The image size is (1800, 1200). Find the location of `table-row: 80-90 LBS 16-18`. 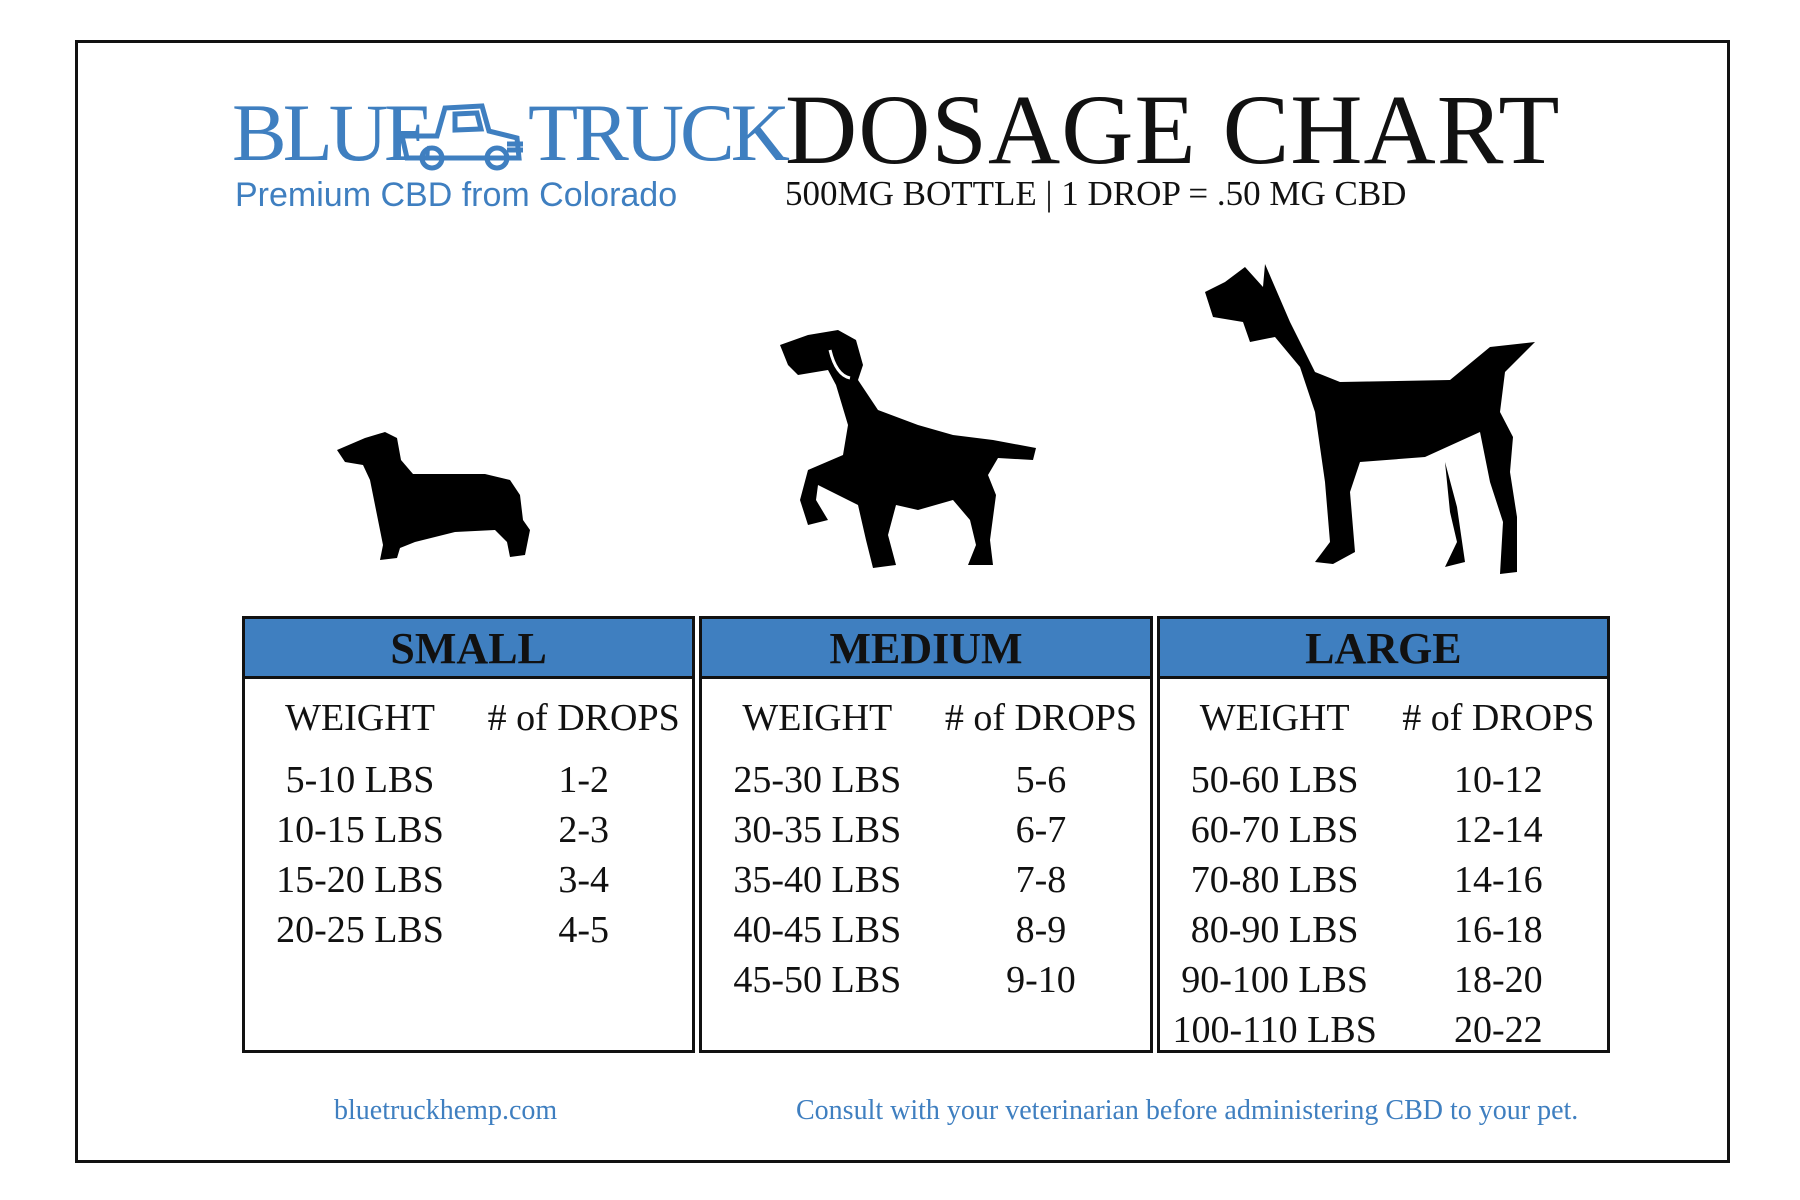

table-row: 80-90 LBS 16-18 is located at coordinates (1383, 930).